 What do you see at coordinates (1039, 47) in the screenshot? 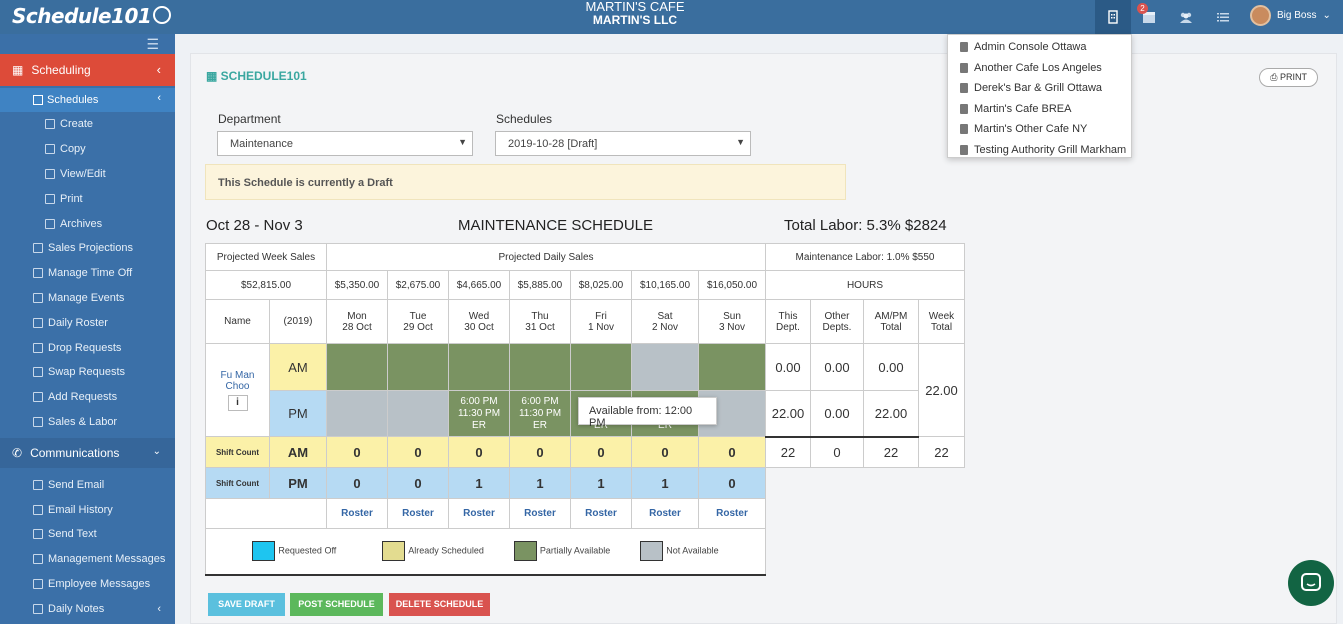
I see `location-item: Admin Console Ottawa` at bounding box center [1039, 47].